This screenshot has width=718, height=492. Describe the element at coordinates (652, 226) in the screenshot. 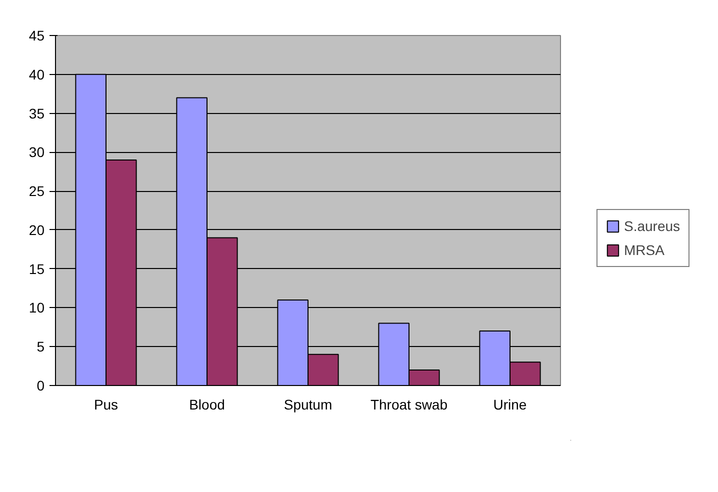

I see `legend-label: S.aureus` at that location.